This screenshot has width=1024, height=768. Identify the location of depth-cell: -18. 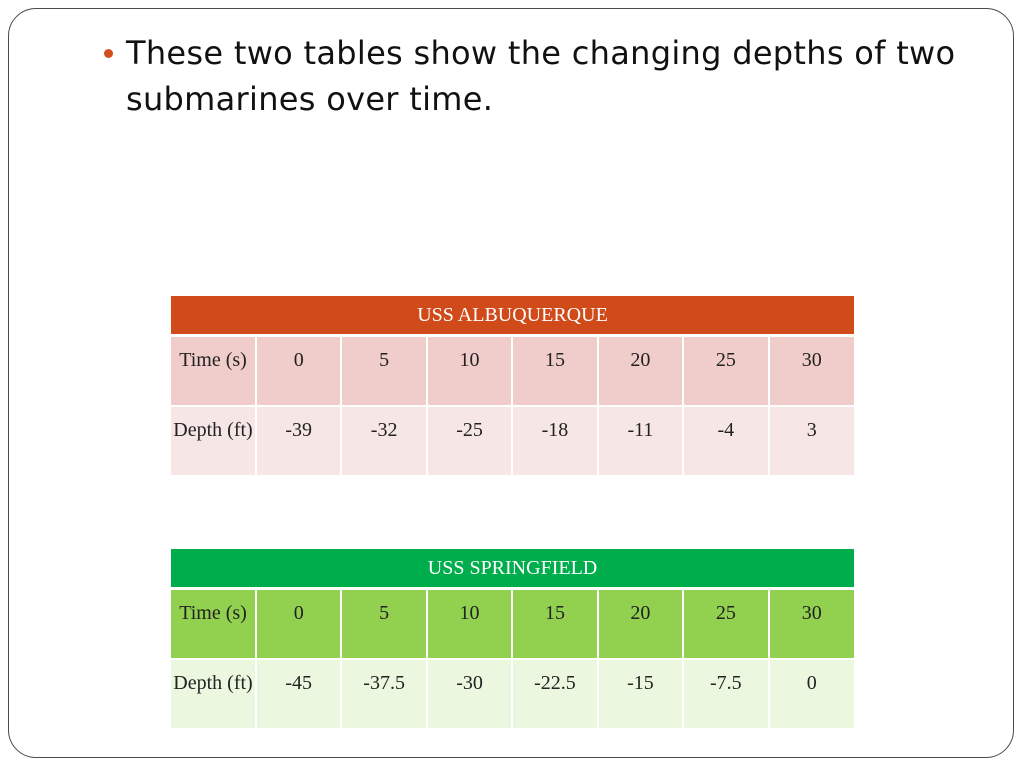
(554, 441).